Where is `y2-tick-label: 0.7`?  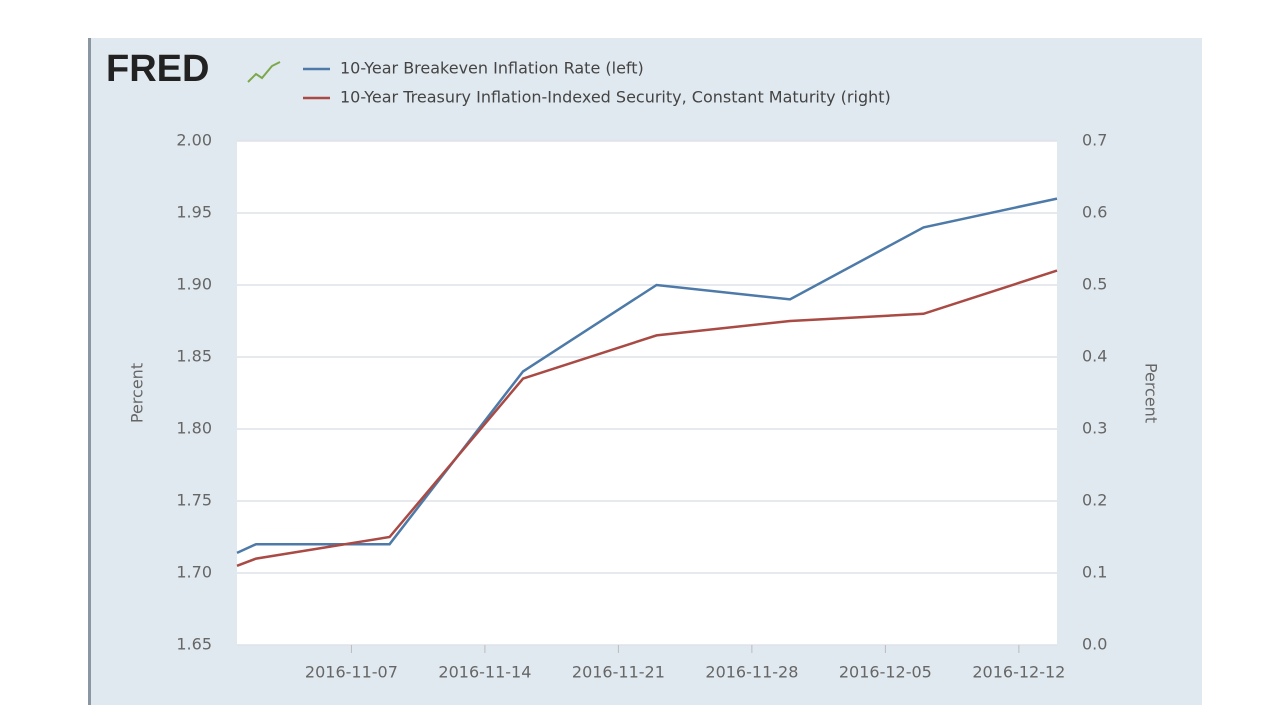 y2-tick-label: 0.7 is located at coordinates (1094, 140).